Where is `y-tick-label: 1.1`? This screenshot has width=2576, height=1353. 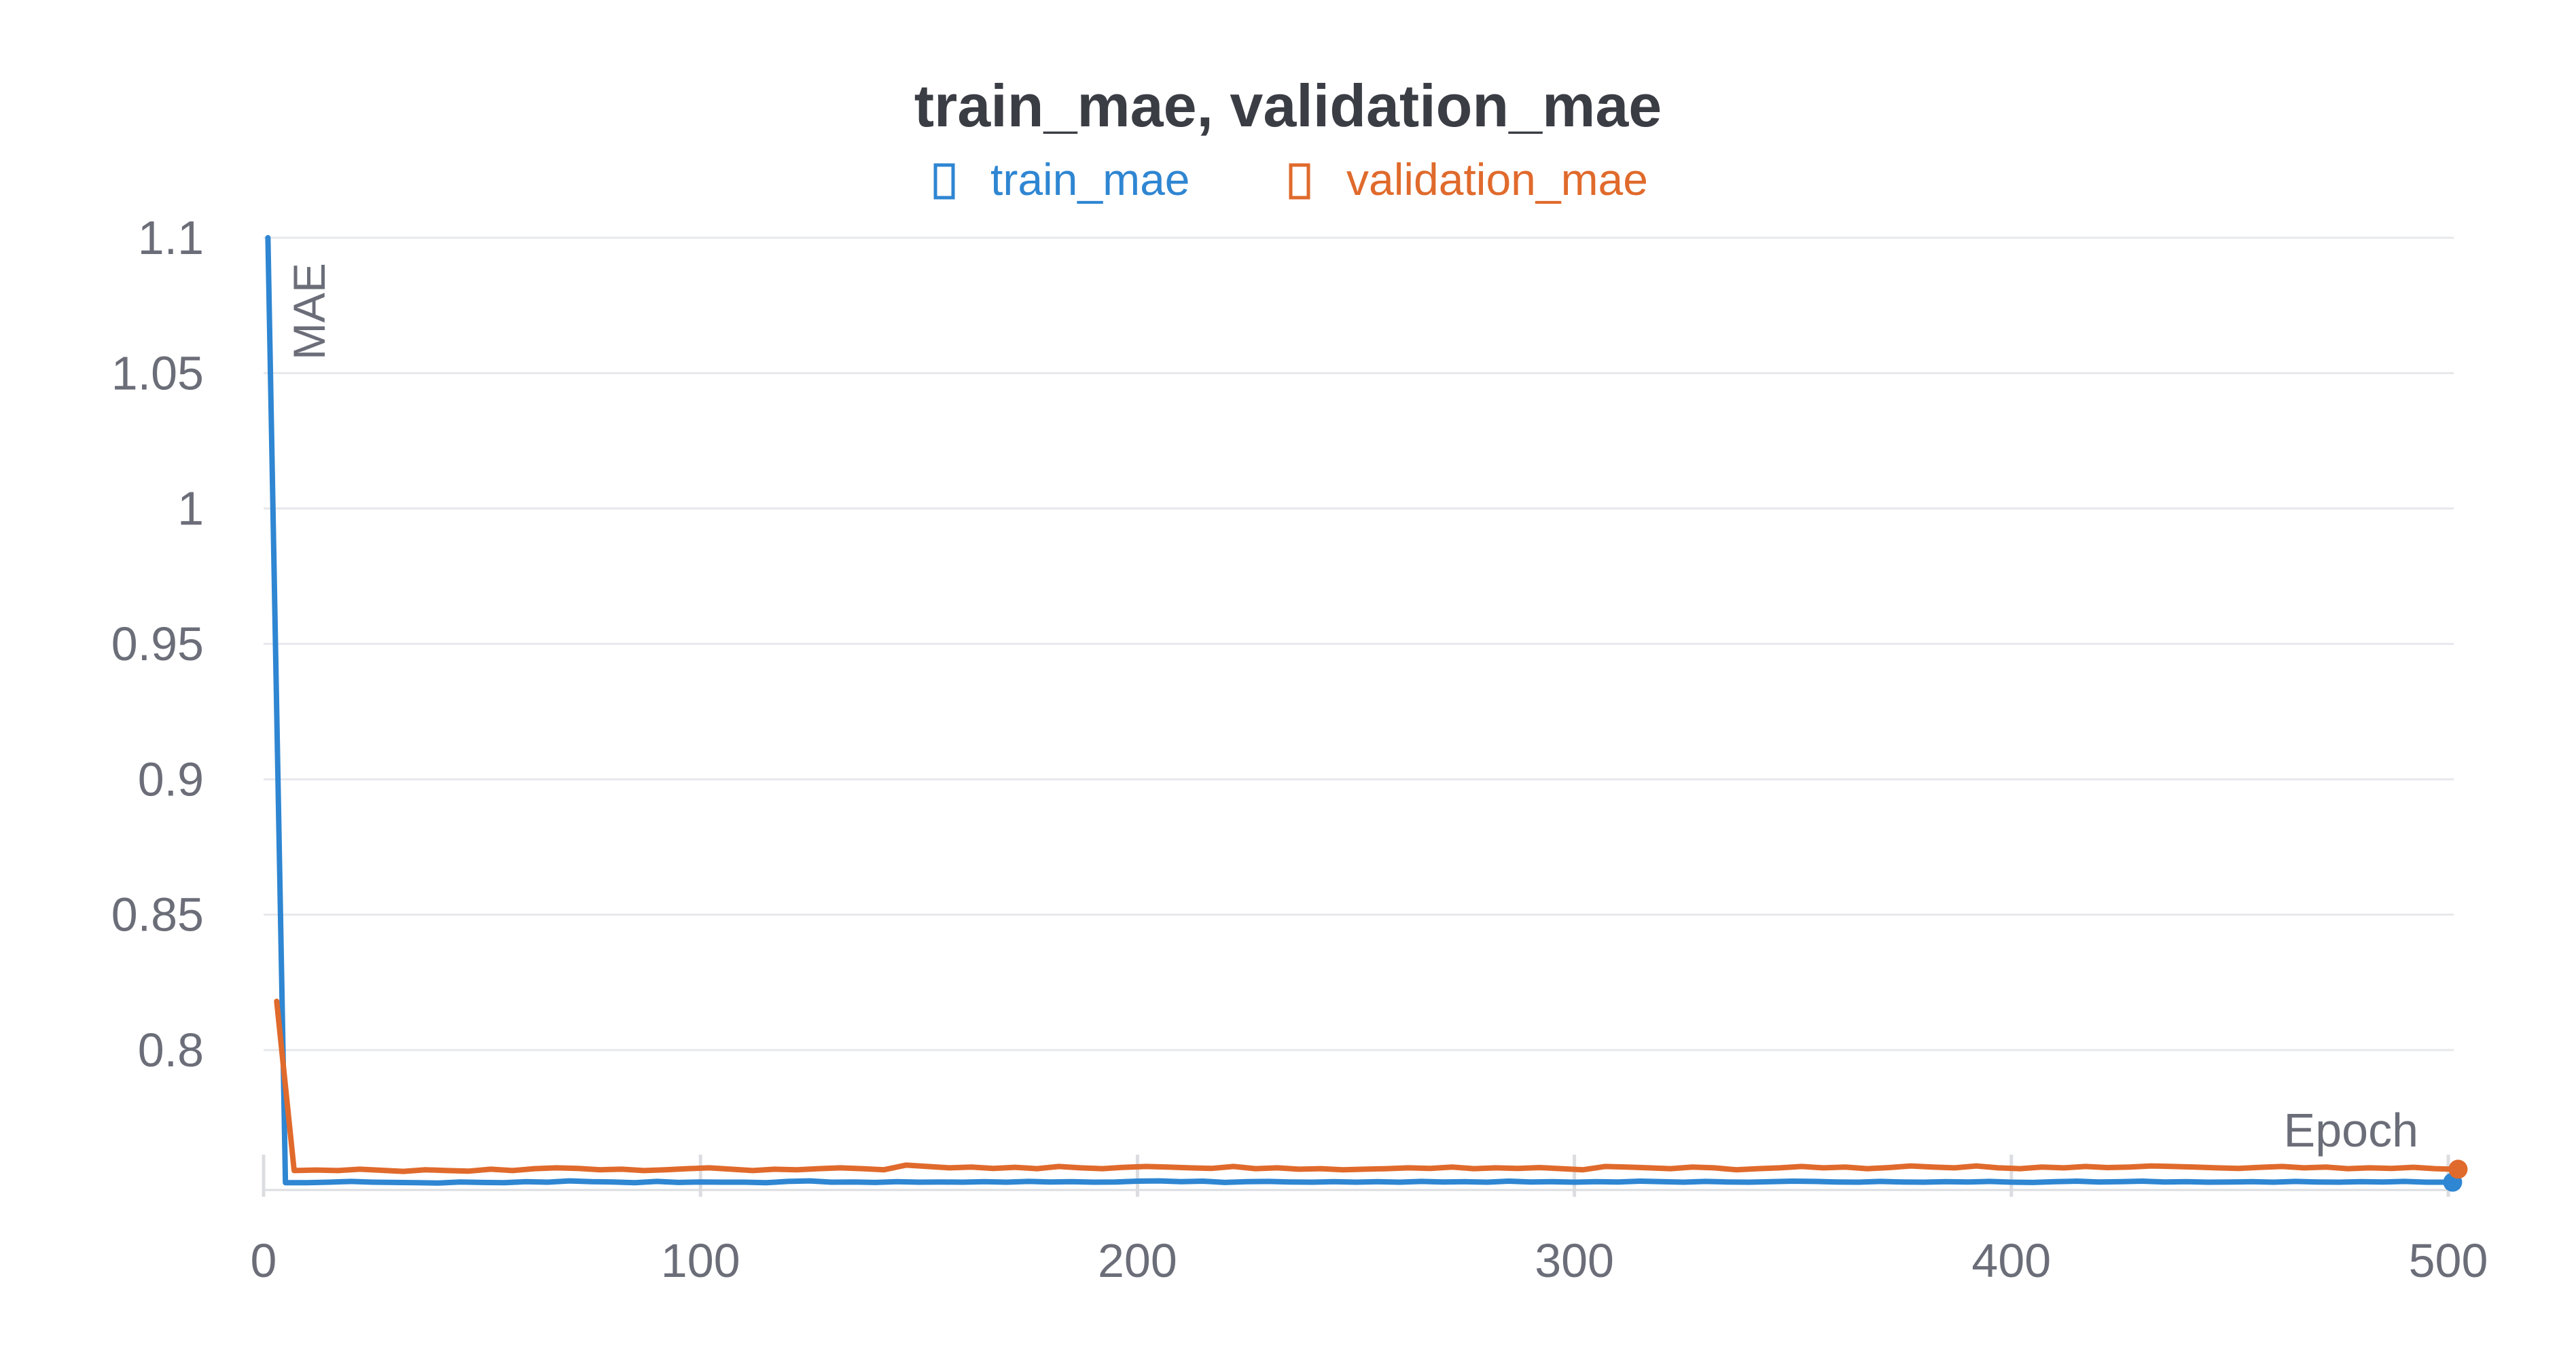 y-tick-label: 1.1 is located at coordinates (171, 237).